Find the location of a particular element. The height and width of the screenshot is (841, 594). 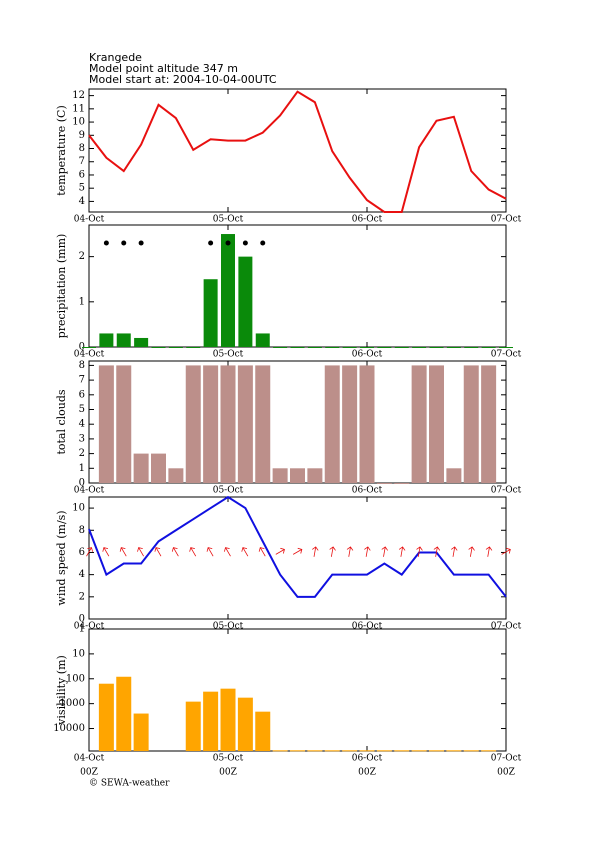

header-line: Krangede is located at coordinates (115, 57).